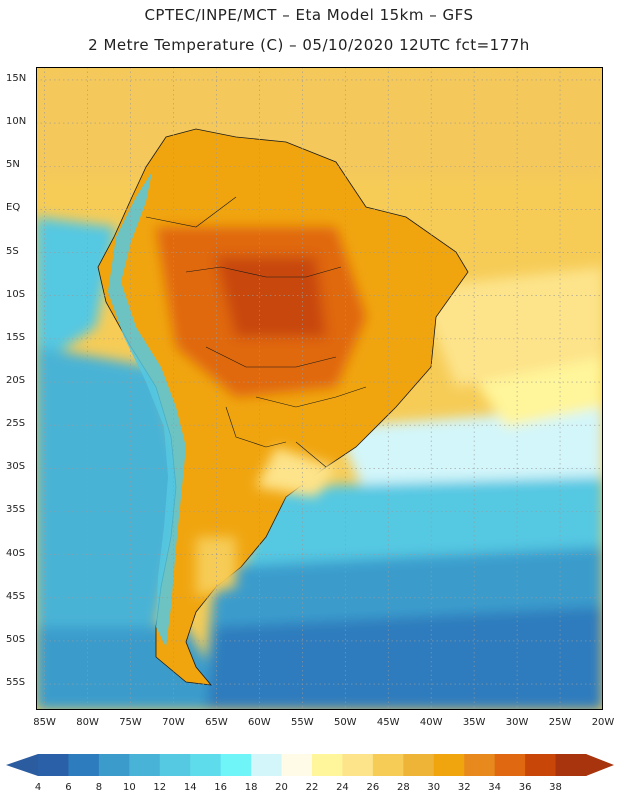 The height and width of the screenshot is (800, 618). I want to click on colorbar-tick-label: 24, so click(342, 787).